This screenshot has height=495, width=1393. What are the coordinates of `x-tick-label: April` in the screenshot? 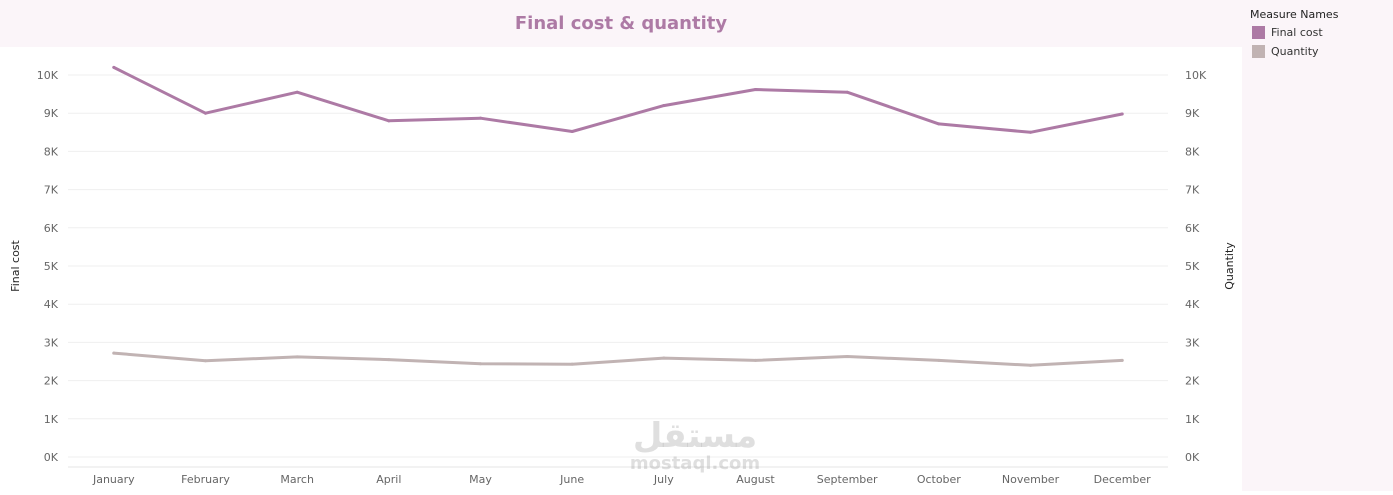 It's located at (388, 479).